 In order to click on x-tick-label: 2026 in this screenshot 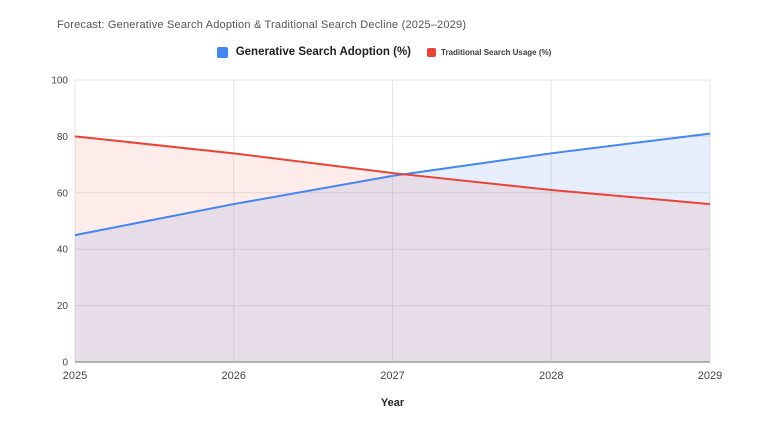, I will do `click(234, 376)`.